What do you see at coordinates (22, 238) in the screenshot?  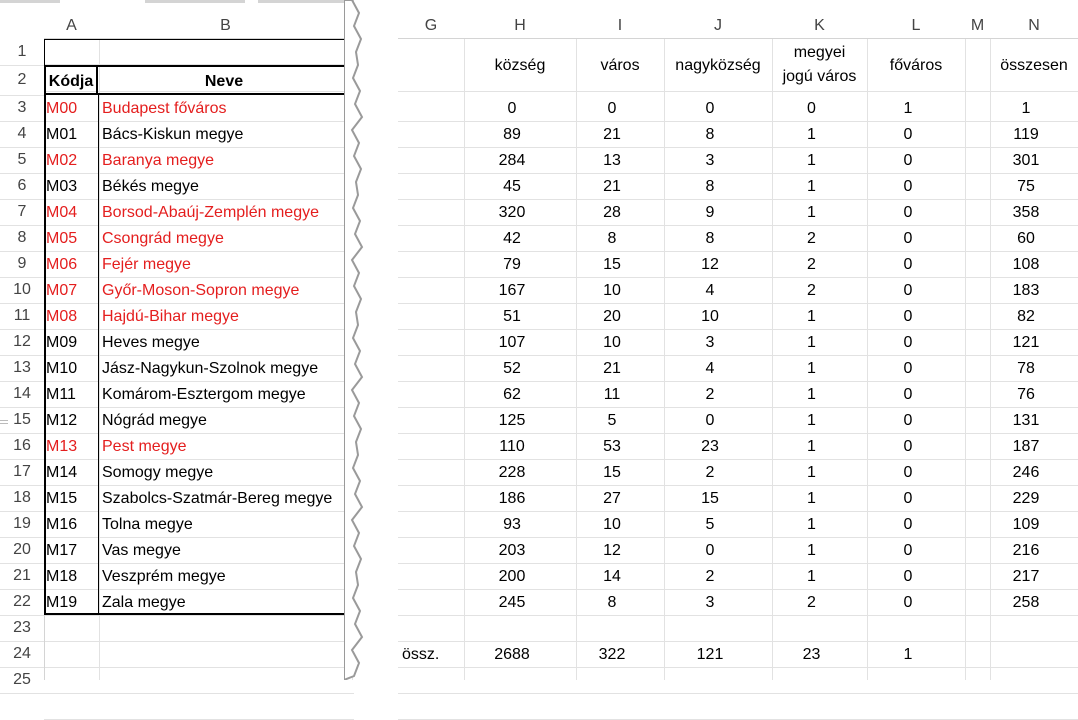 I see `row-header-8: 8` at bounding box center [22, 238].